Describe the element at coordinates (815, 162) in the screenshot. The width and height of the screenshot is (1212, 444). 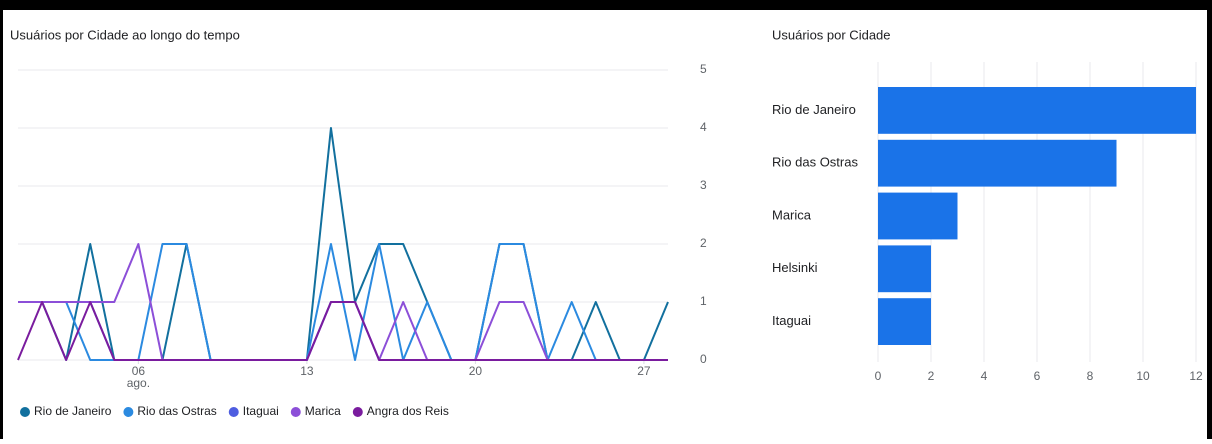
I see `category-label: Rio das Ostras` at that location.